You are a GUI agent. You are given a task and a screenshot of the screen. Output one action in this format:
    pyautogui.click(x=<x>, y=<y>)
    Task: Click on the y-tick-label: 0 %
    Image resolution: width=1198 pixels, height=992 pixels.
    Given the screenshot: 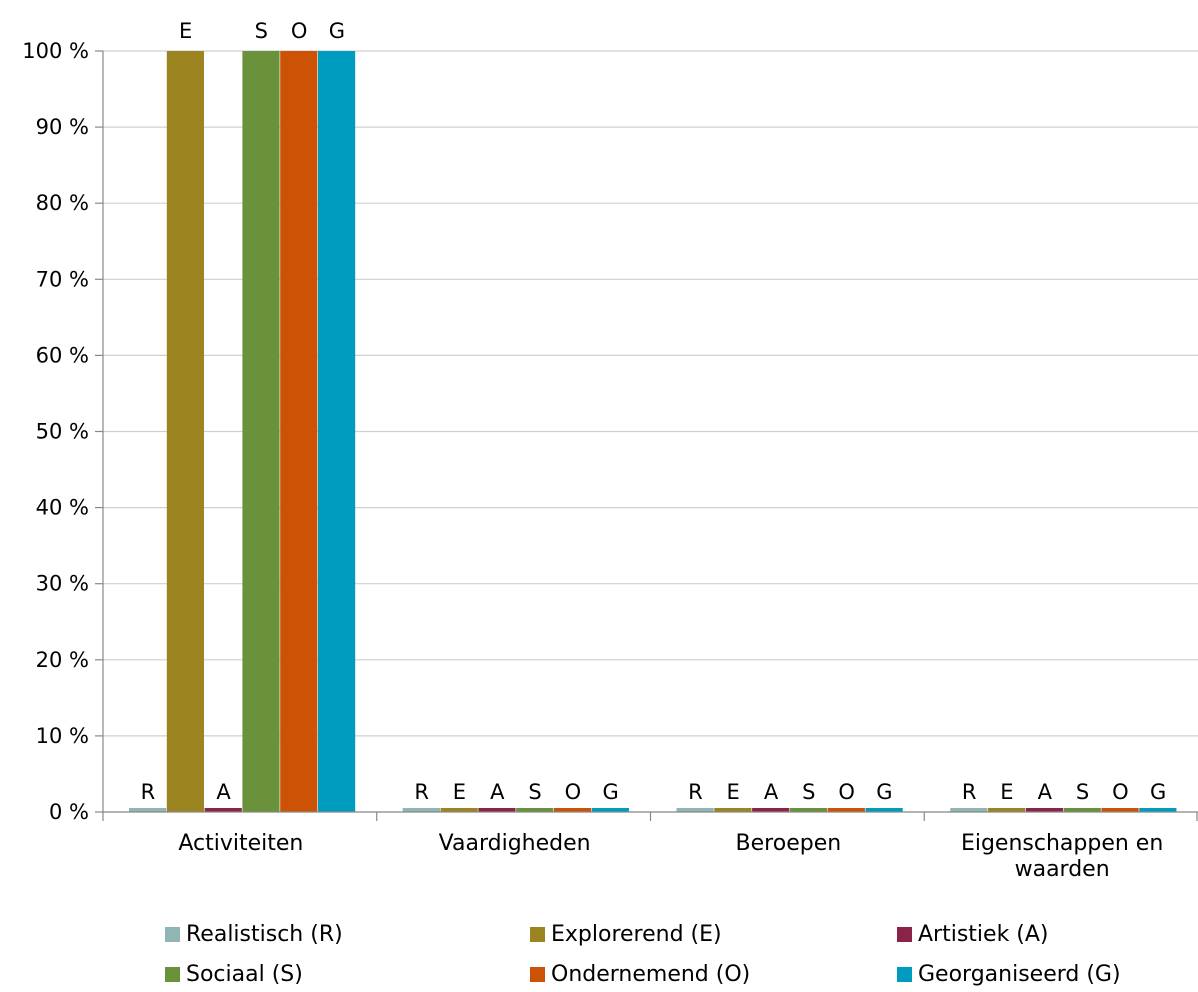 What is the action you would take?
    pyautogui.click(x=69, y=812)
    